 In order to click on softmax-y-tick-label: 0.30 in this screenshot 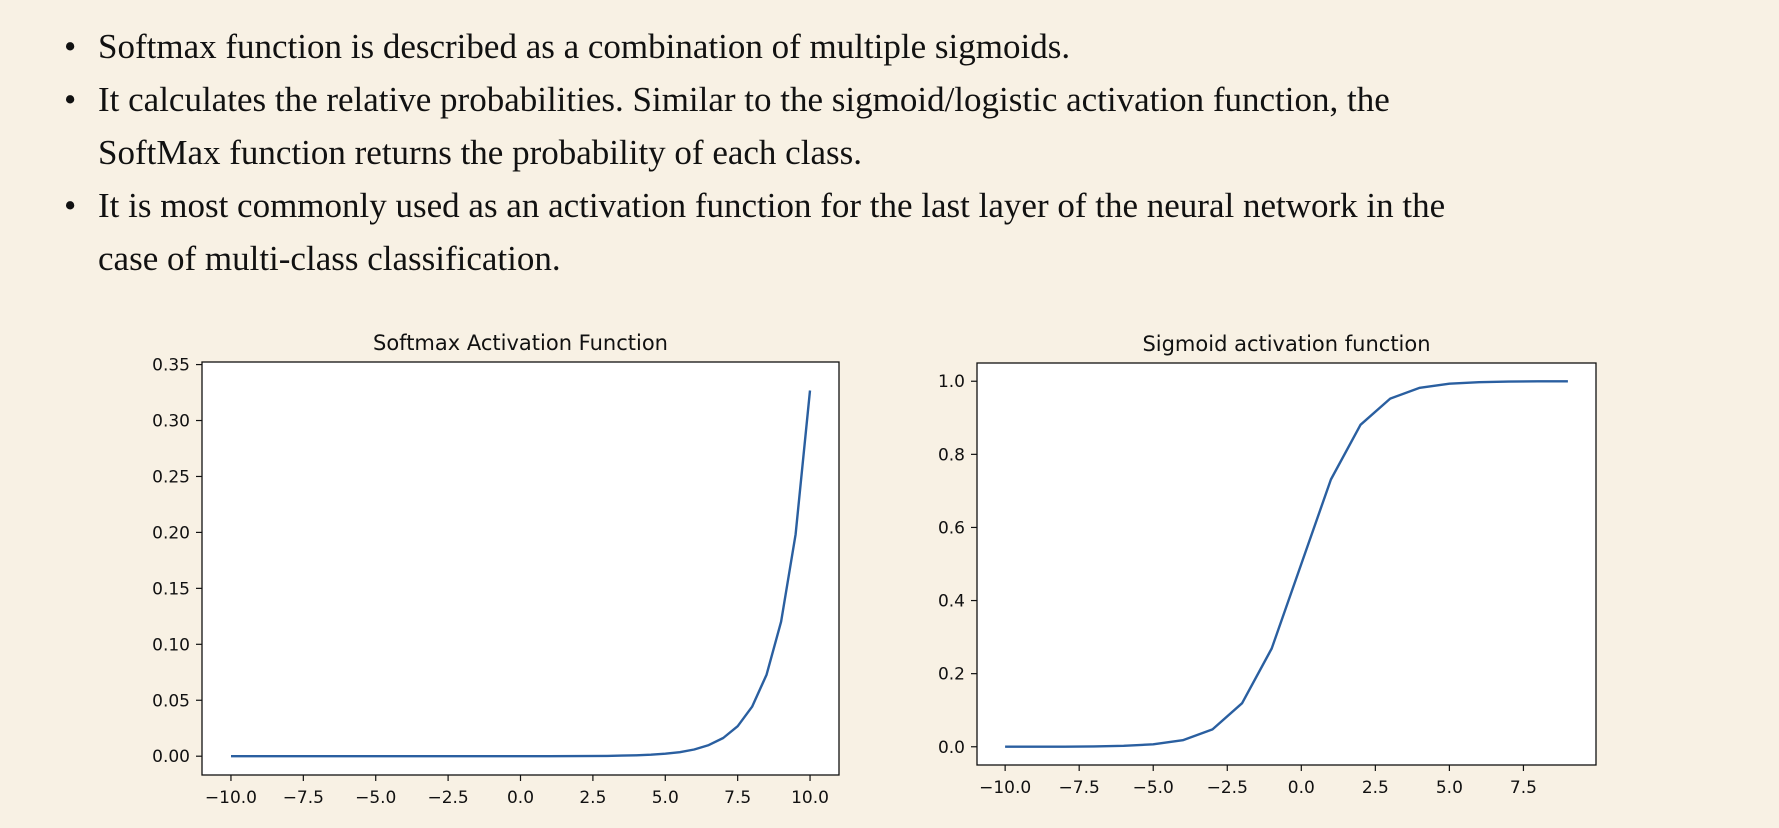, I will do `click(171, 422)`.